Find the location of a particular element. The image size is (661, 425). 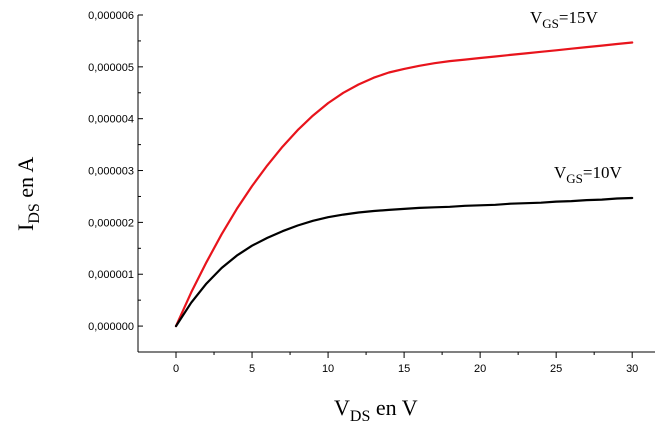

y-tick-label: 0,000000 is located at coordinates (111, 327).